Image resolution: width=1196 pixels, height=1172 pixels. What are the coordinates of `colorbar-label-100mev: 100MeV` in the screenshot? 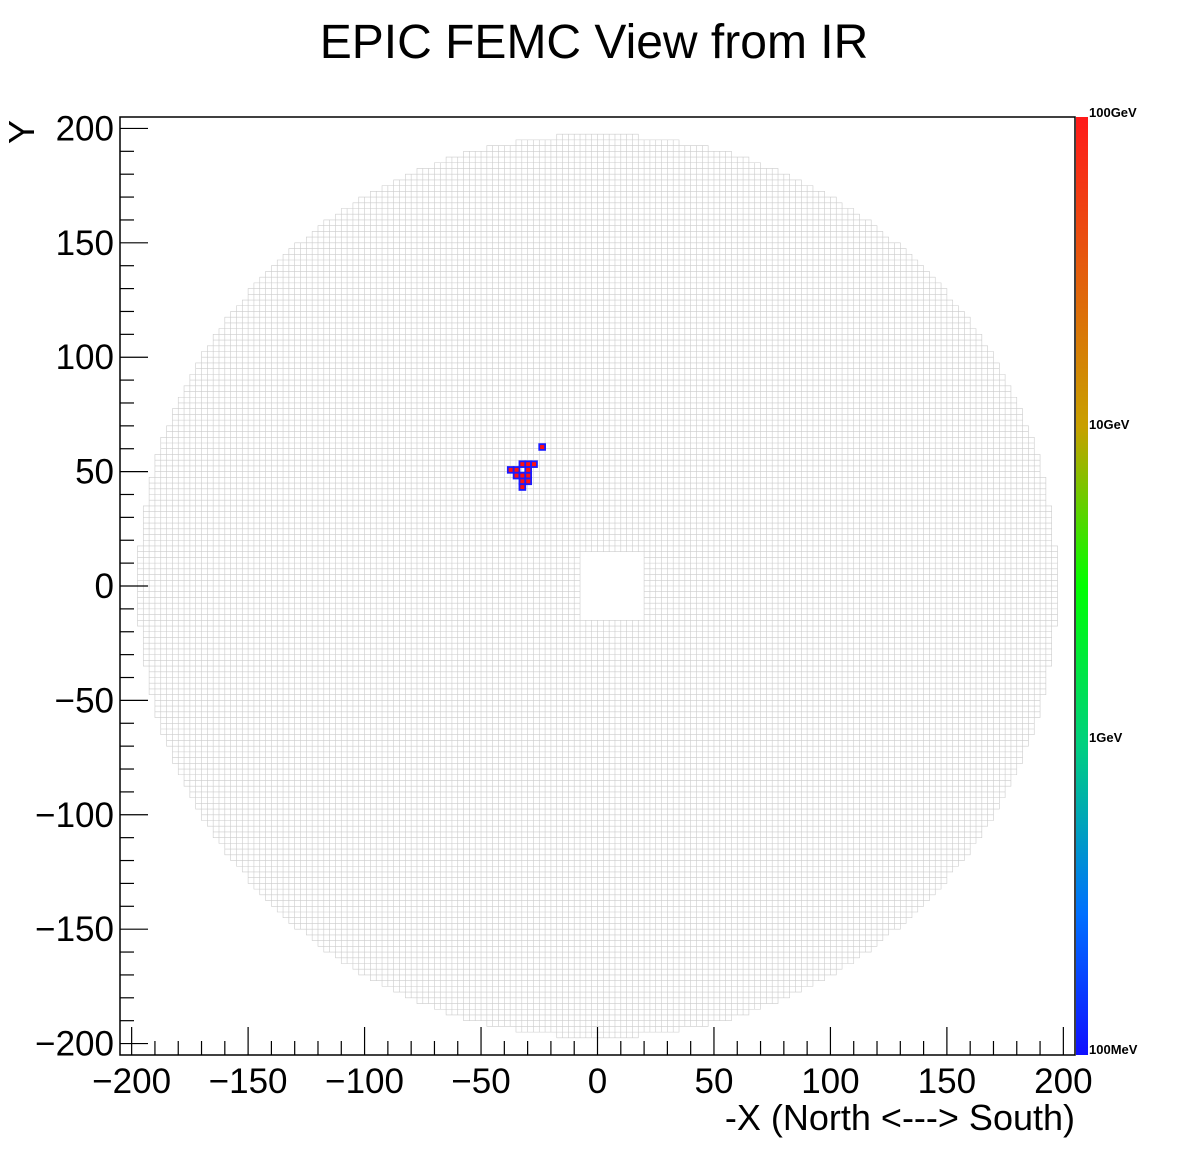 It's located at (1113, 1049).